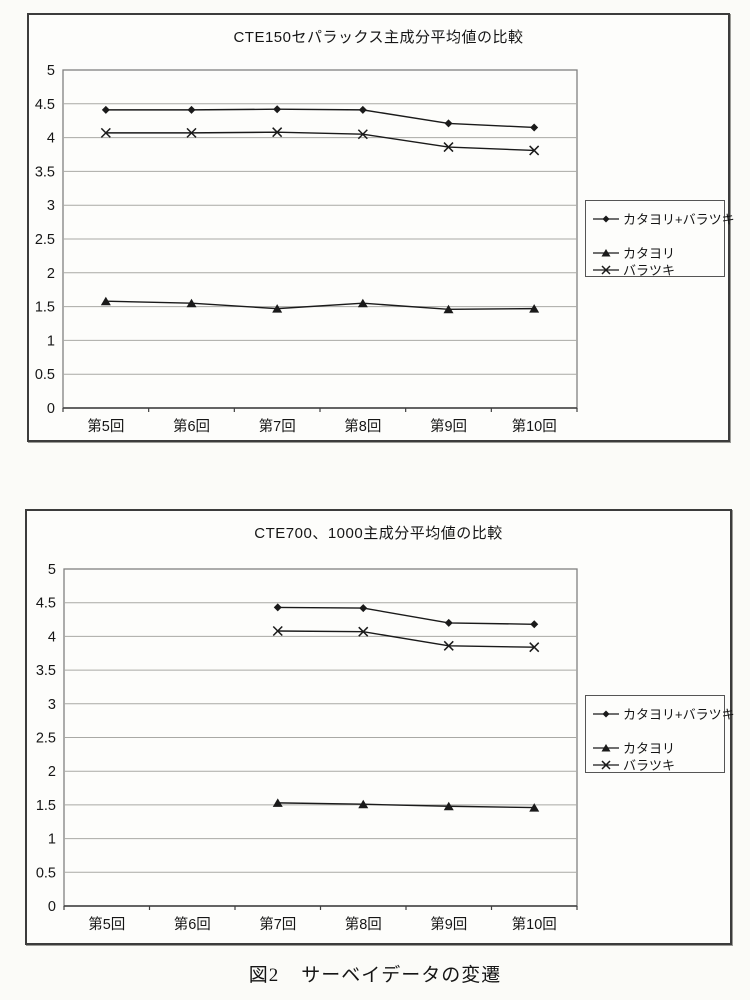 The image size is (750, 1000). I want to click on chart-title: CTE150セパラックス主成分平均値の比較, so click(378, 37).